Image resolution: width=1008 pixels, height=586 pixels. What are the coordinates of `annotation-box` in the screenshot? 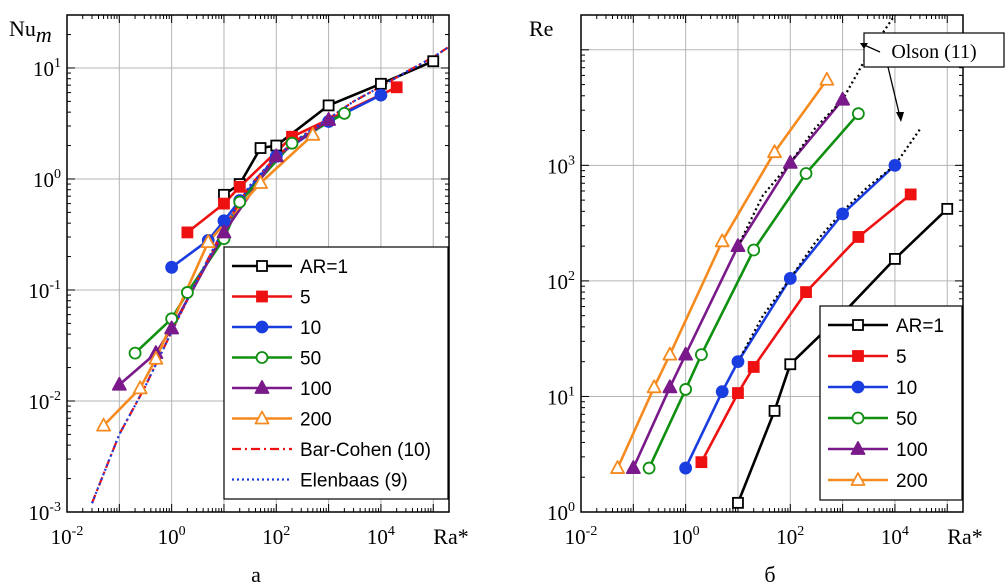 It's located at (934, 50).